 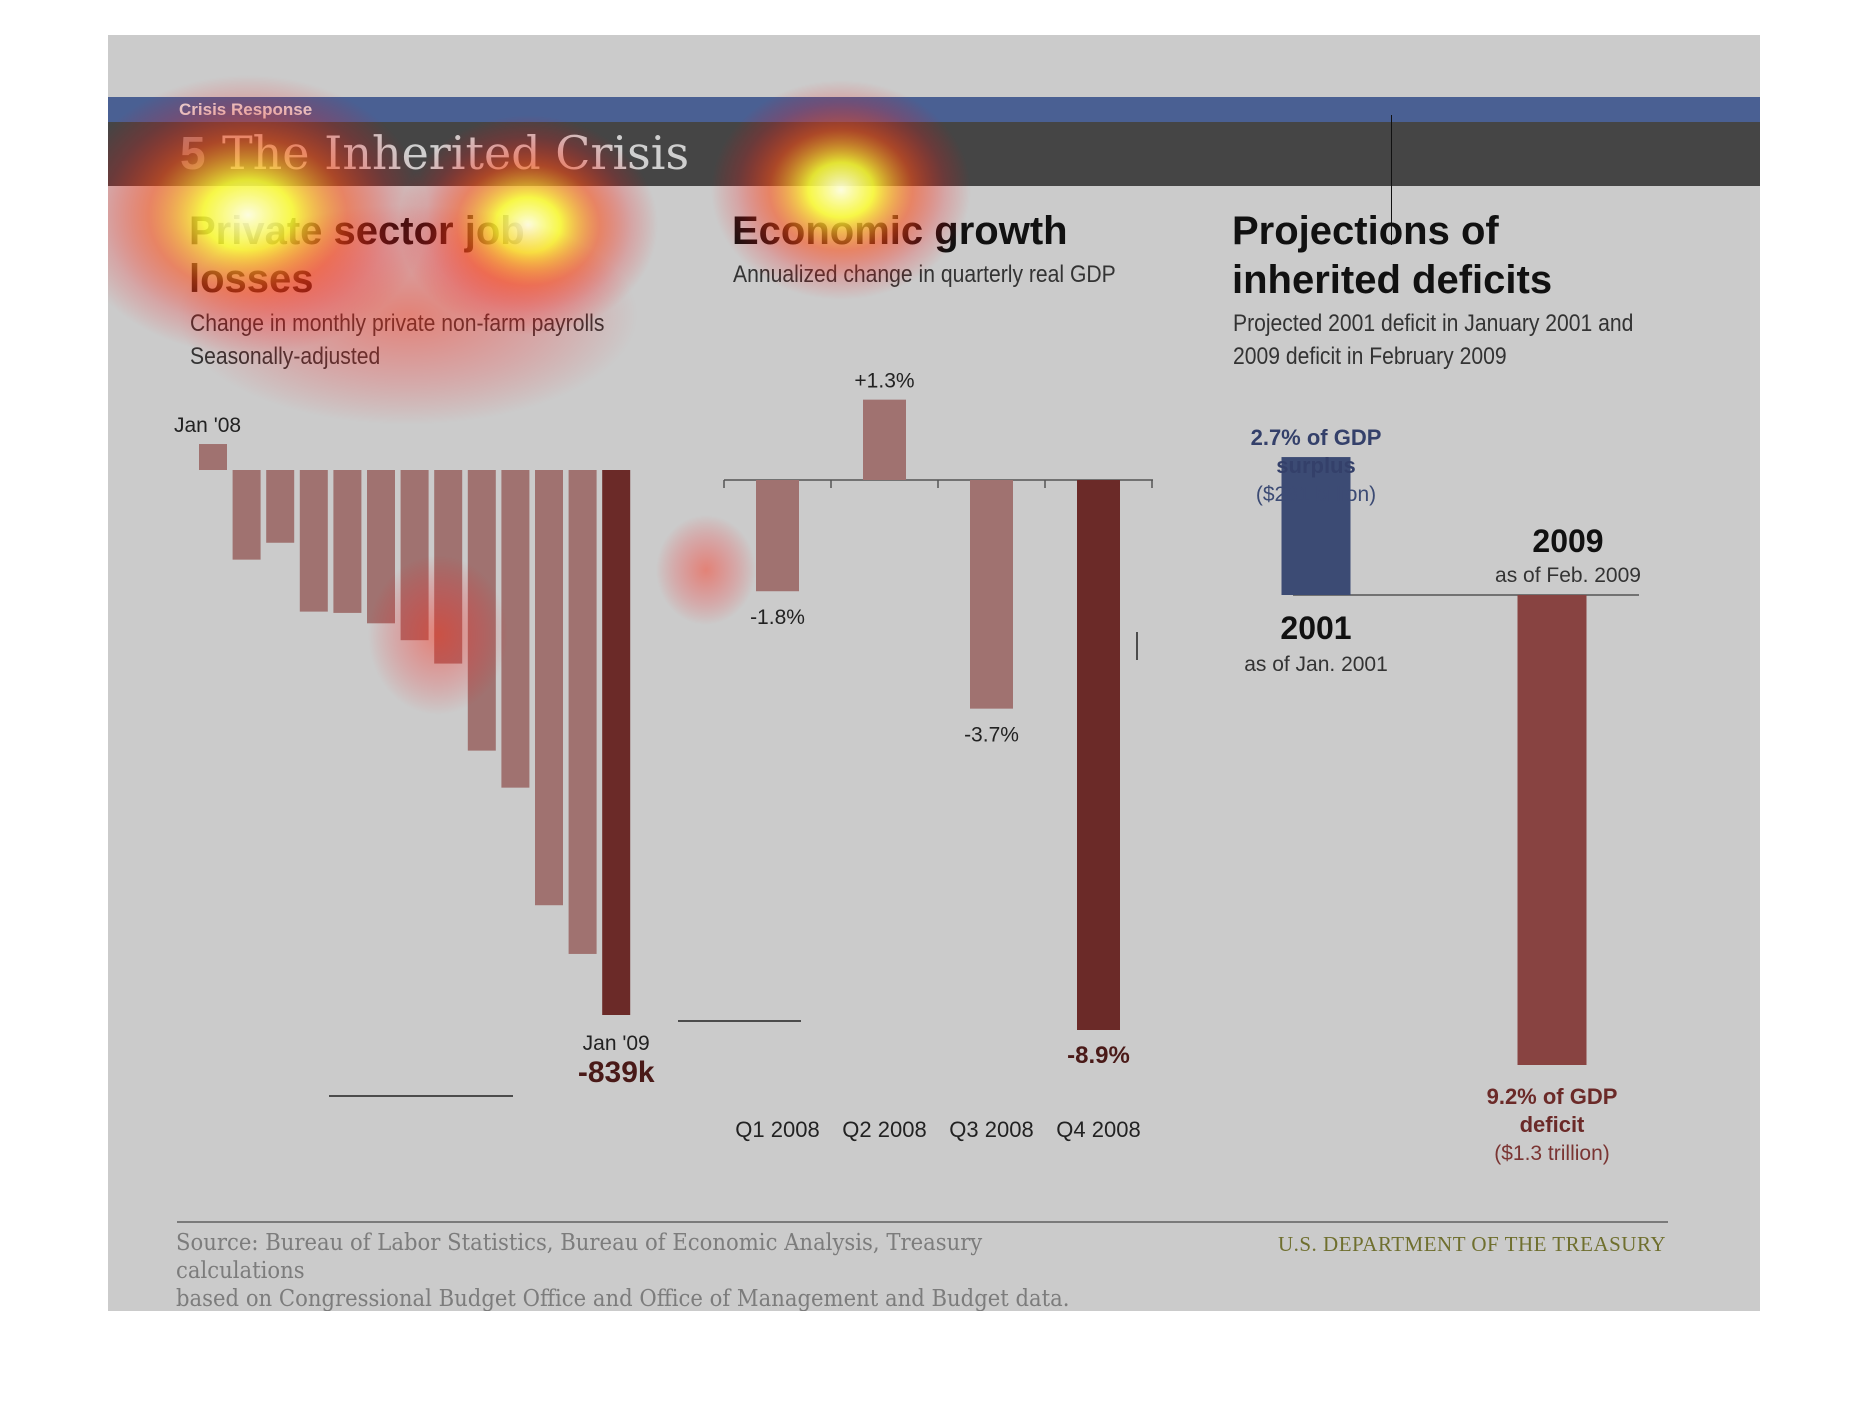 I want to click on gdp-value-label: -3.7%, so click(x=991, y=735).